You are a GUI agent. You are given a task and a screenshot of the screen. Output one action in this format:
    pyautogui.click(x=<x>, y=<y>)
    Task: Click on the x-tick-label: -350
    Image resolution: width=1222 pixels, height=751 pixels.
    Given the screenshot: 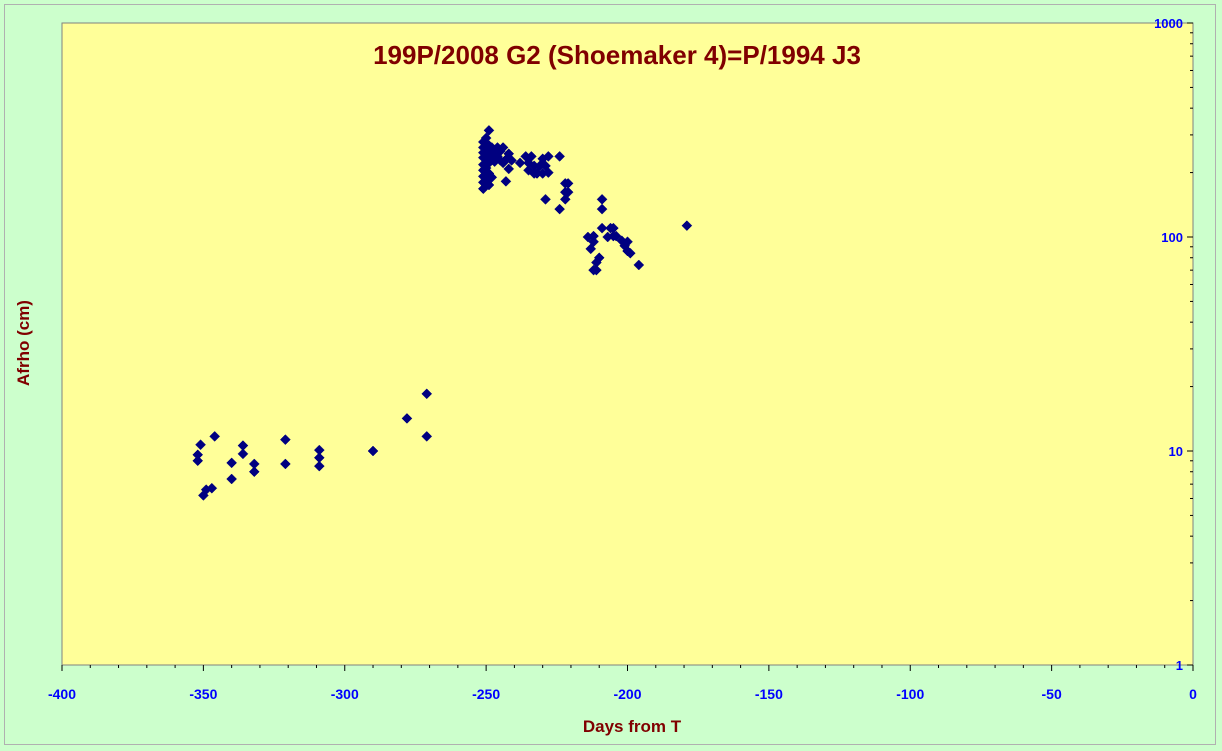 What is the action you would take?
    pyautogui.click(x=203, y=694)
    